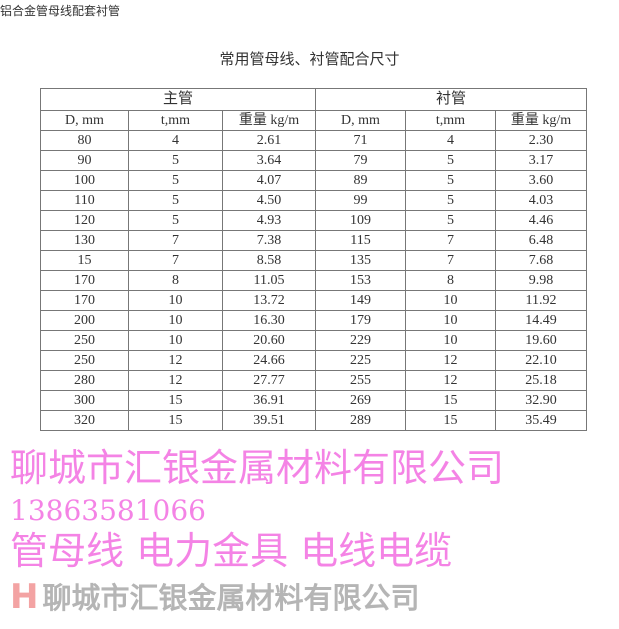 This screenshot has height=629, width=619. Describe the element at coordinates (269, 380) in the screenshot. I see `table-cell: 27.77` at that location.